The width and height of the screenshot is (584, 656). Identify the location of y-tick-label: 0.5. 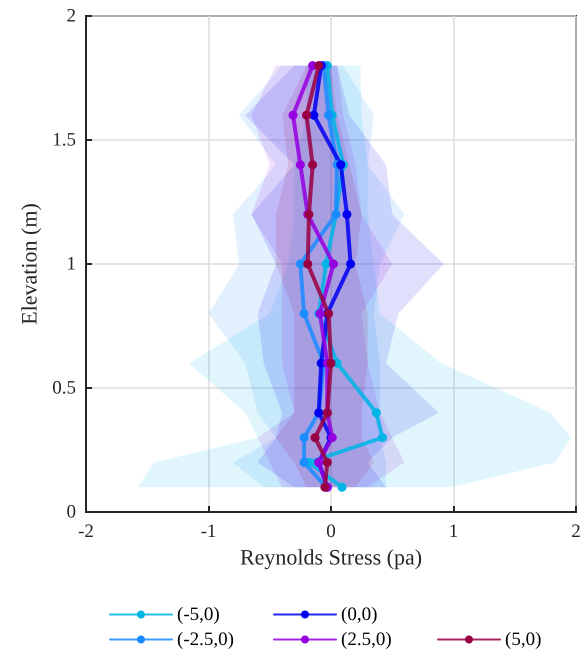
(64, 388).